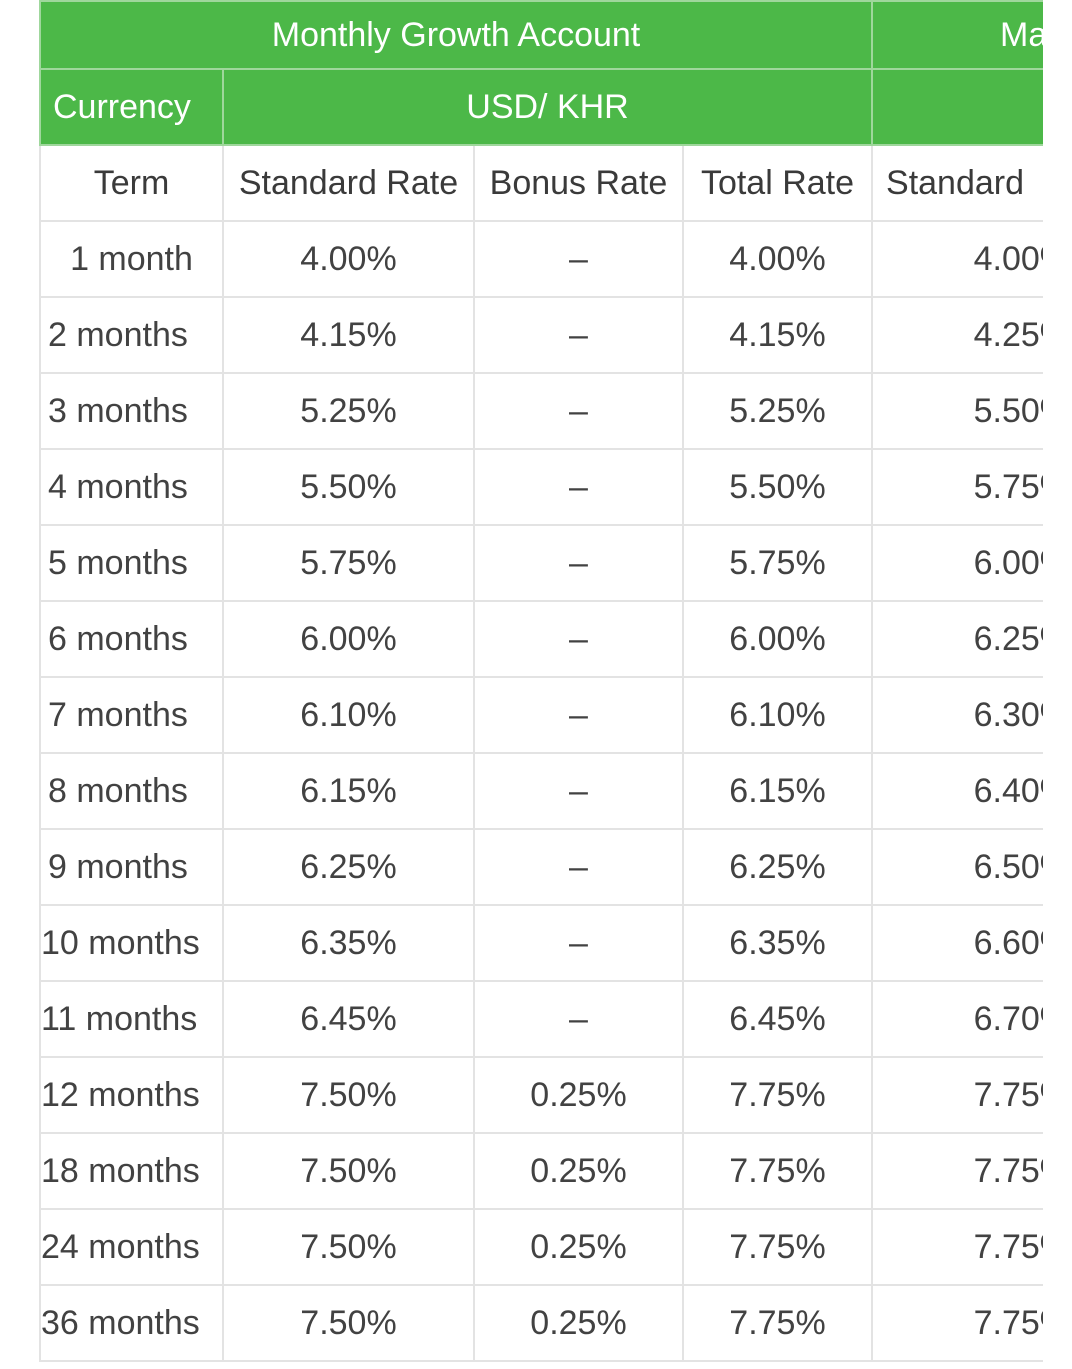  Describe the element at coordinates (777, 411) in the screenshot. I see `total-rate-cell: 5.25%` at that location.